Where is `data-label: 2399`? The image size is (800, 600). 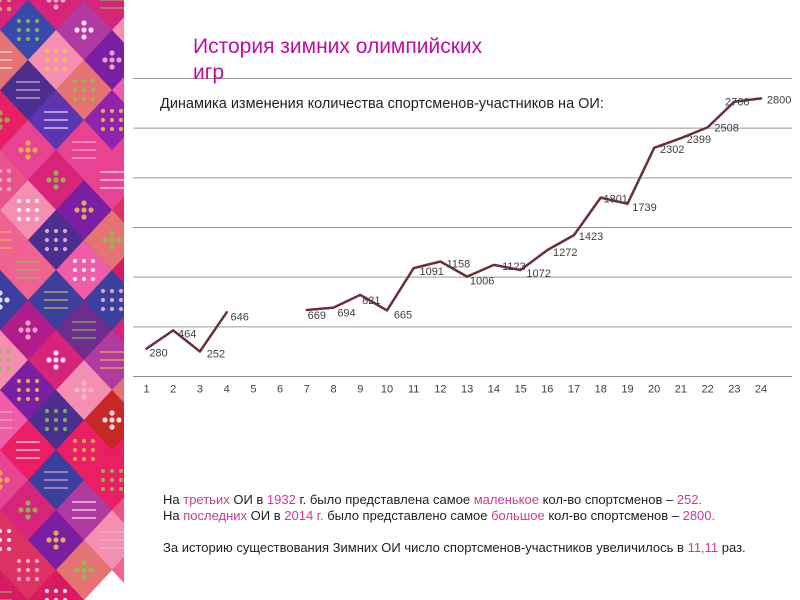 data-label: 2399 is located at coordinates (699, 140).